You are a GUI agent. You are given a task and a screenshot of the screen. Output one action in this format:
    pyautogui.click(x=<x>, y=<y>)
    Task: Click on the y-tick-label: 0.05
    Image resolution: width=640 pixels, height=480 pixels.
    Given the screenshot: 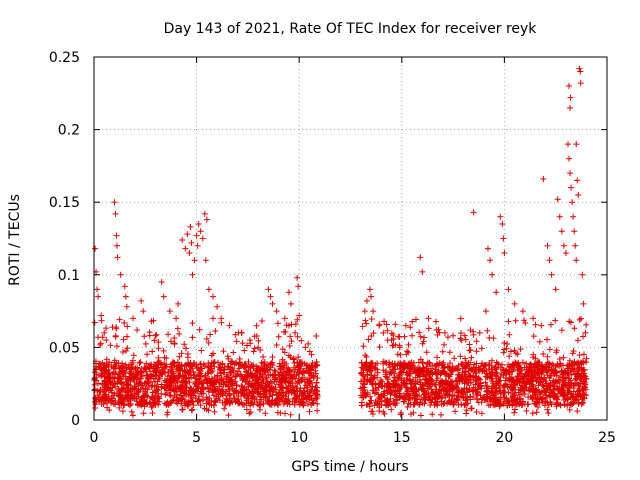 What is the action you would take?
    pyautogui.click(x=64, y=348)
    